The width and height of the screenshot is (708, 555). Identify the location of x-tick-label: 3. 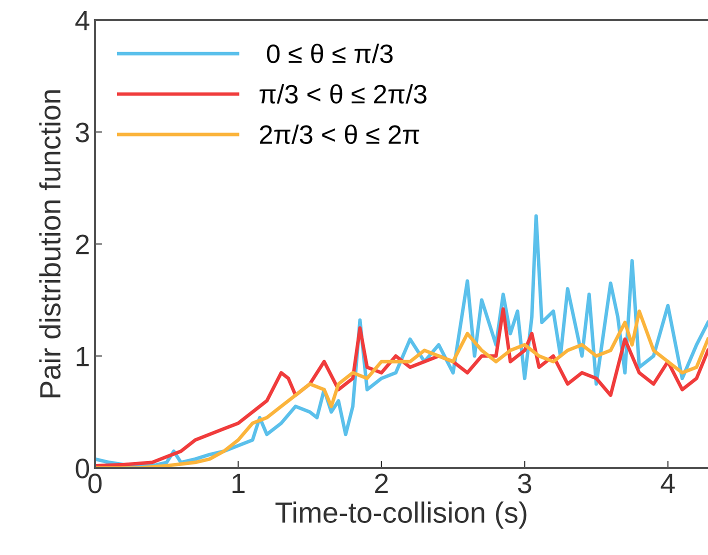
(525, 484).